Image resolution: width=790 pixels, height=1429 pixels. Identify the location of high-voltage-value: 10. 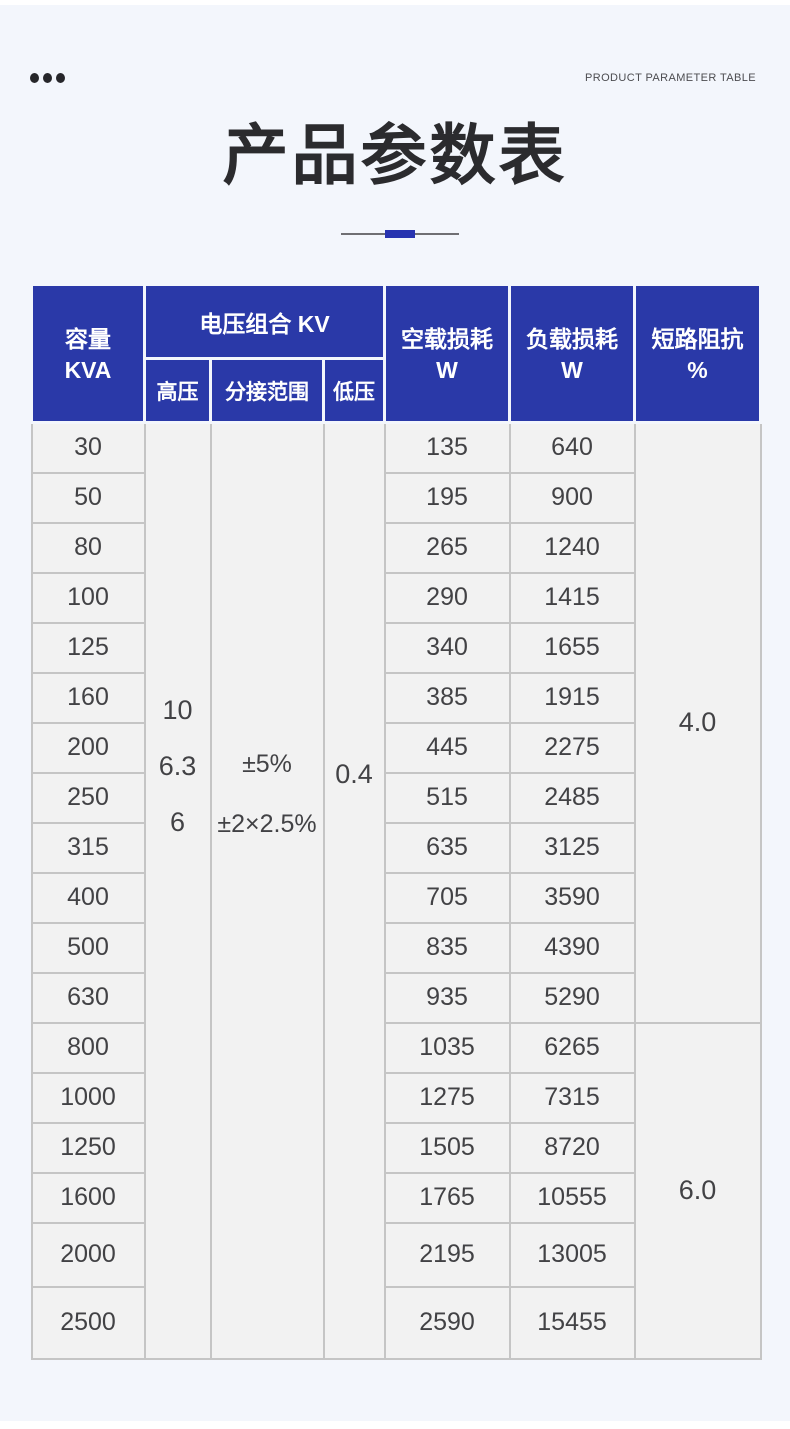
(177, 710).